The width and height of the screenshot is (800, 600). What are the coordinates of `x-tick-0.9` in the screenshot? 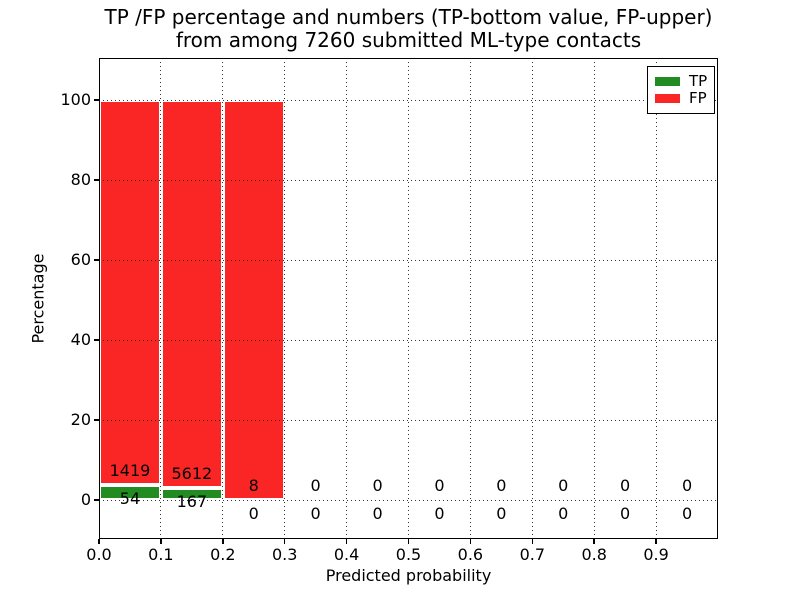 It's located at (656, 541).